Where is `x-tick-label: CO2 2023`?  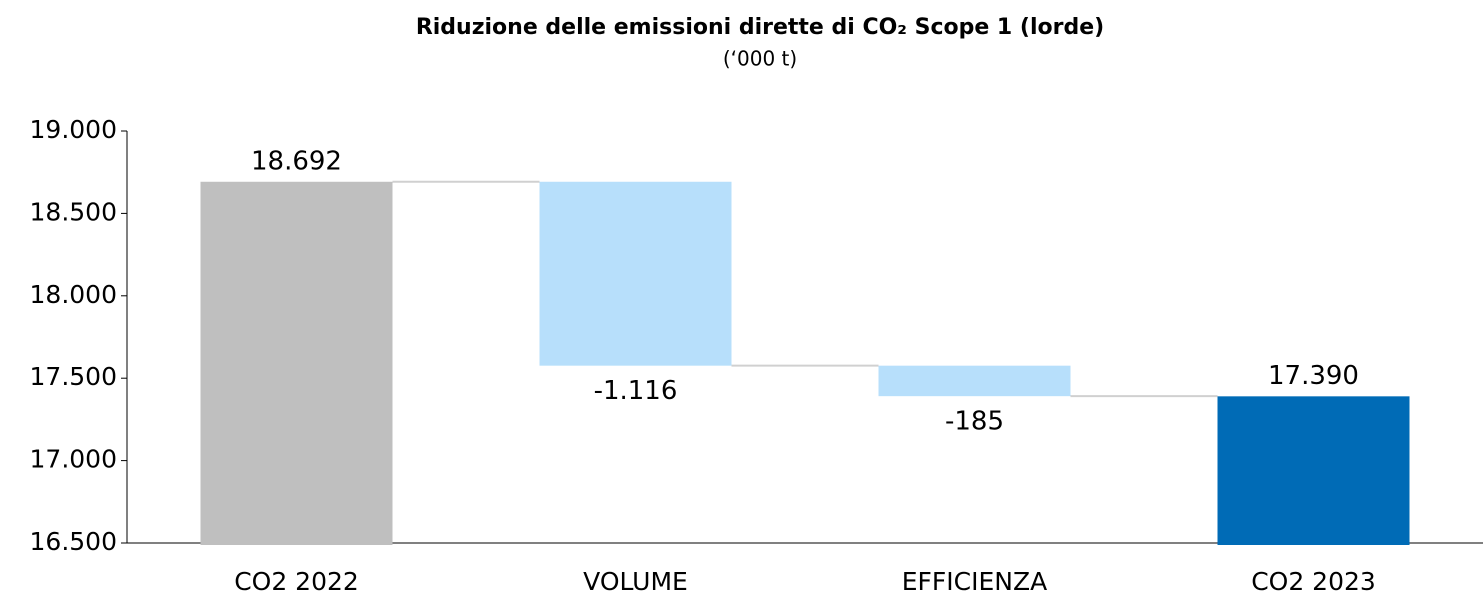
x-tick-label: CO2 2023 is located at coordinates (1313, 581).